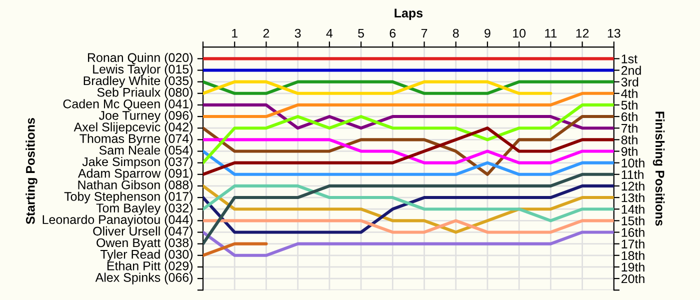 This screenshot has height=300, width=700. Describe the element at coordinates (140, 58) in the screenshot. I see `series-label: Ronan Quinn (020)` at that location.